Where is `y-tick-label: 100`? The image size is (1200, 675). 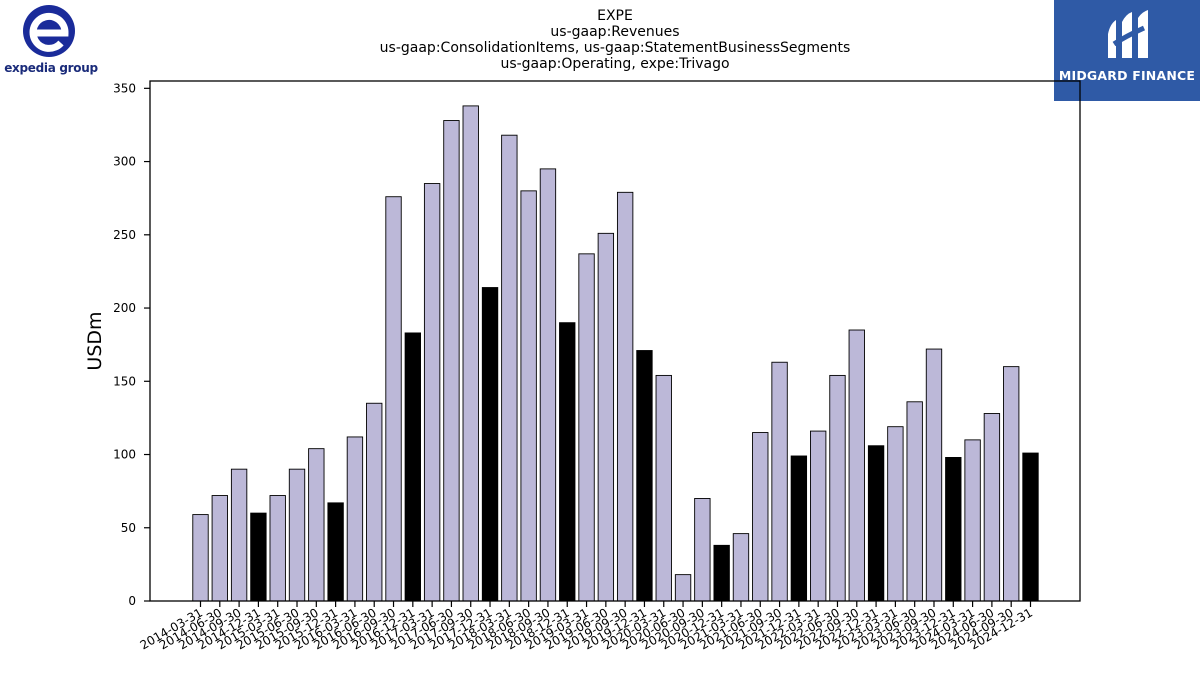 y-tick-label: 100 is located at coordinates (124, 455).